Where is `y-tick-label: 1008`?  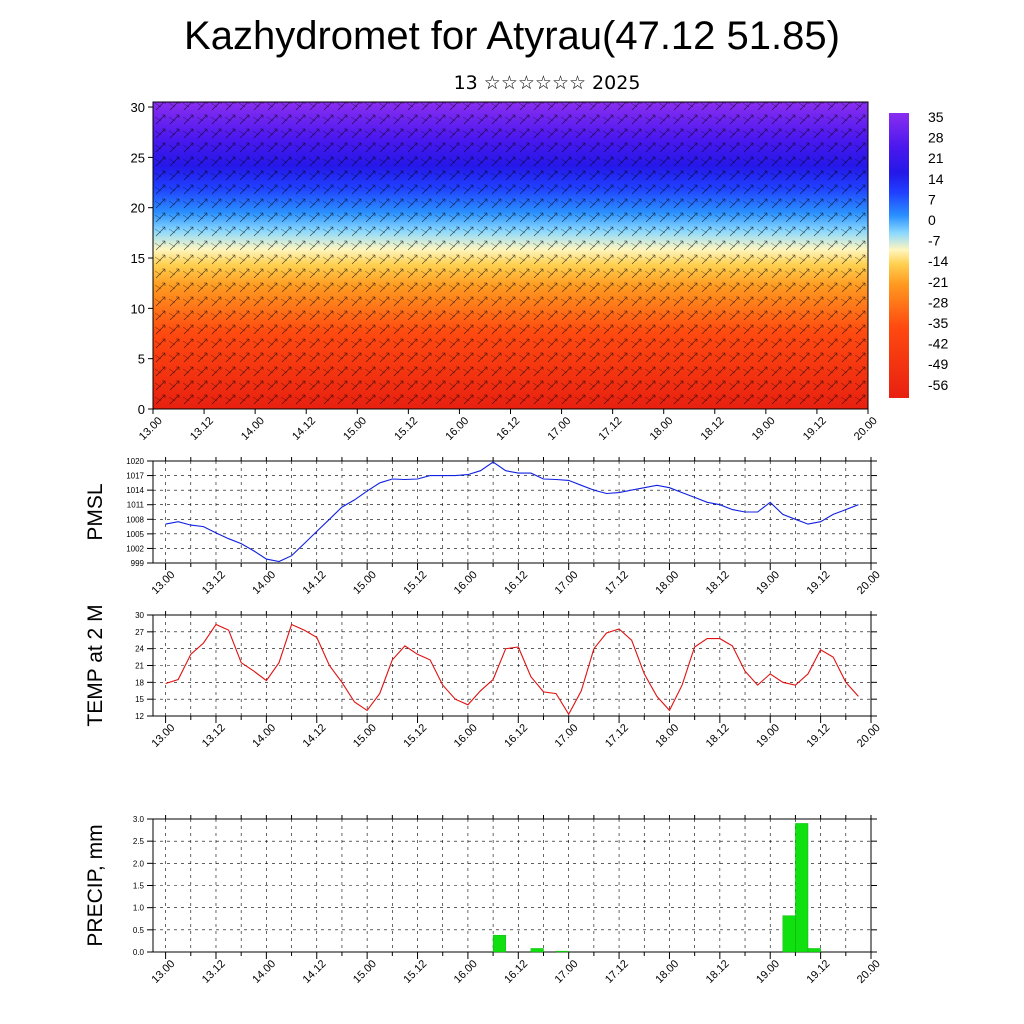 y-tick-label: 1008 is located at coordinates (135, 519).